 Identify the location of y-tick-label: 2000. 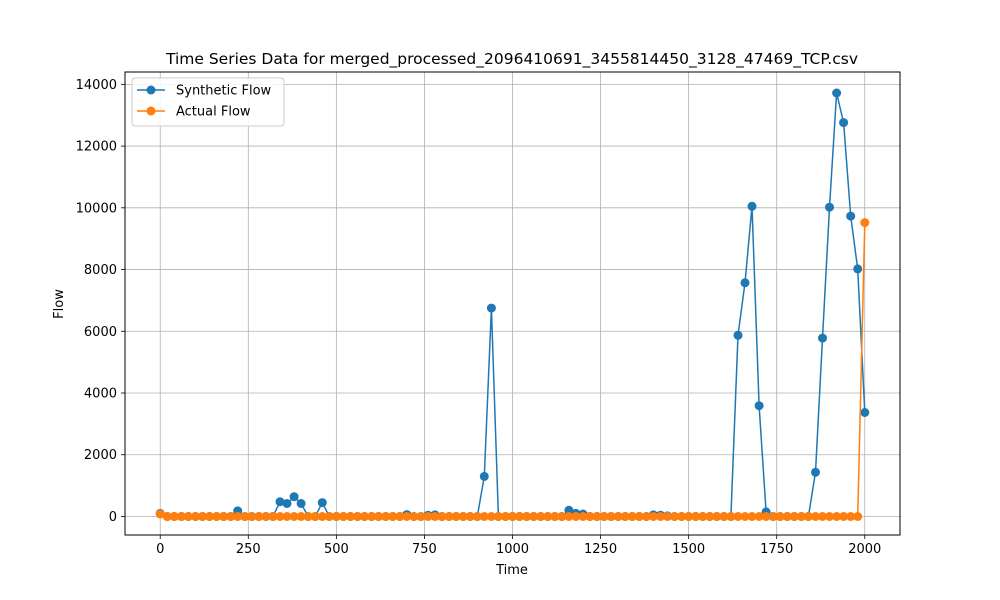
(100, 455).